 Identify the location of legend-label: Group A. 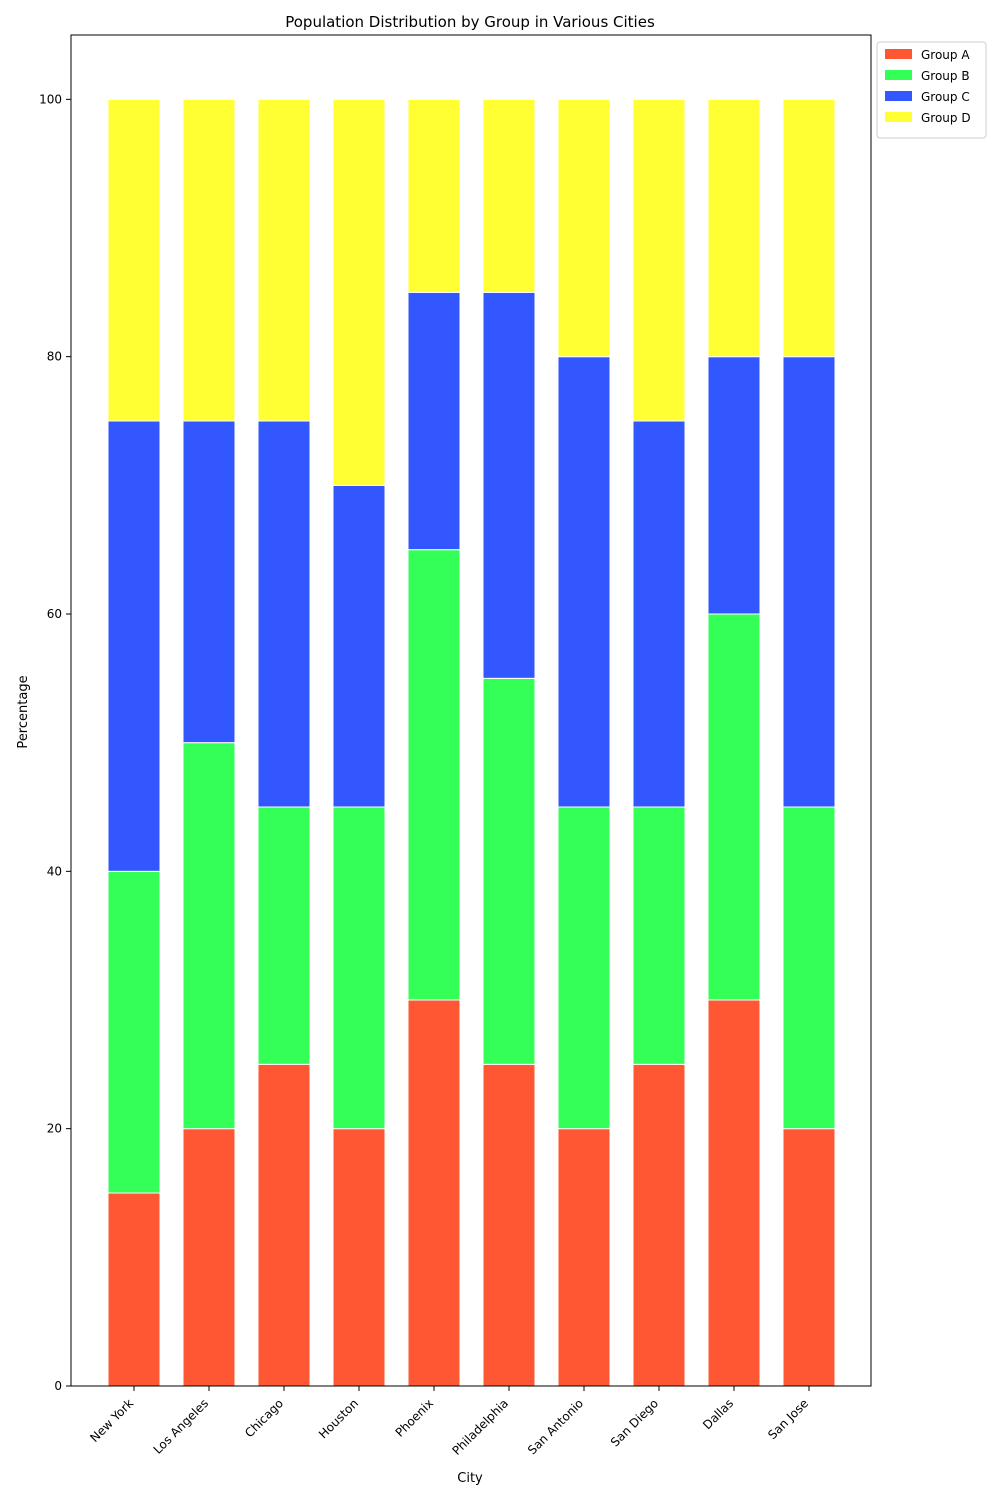
(945, 55).